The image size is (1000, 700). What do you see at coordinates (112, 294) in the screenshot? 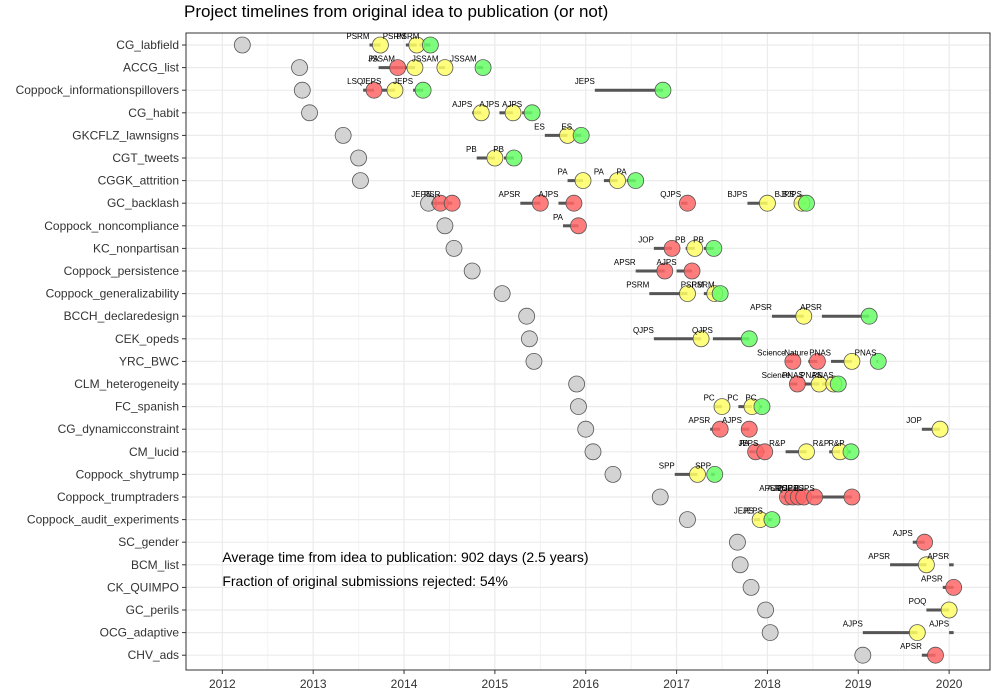
I see `y-tick-label: Coppock_generalizability` at bounding box center [112, 294].